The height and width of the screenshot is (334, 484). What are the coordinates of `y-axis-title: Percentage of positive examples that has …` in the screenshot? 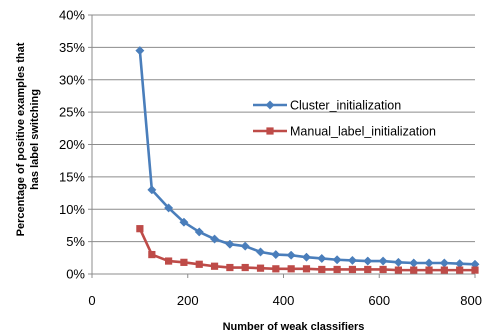 It's located at (28, 139).